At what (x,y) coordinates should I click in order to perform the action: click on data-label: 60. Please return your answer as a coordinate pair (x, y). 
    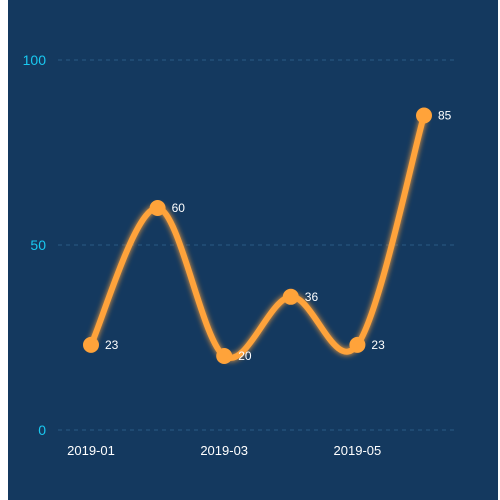
    Looking at the image, I should click on (179, 208).